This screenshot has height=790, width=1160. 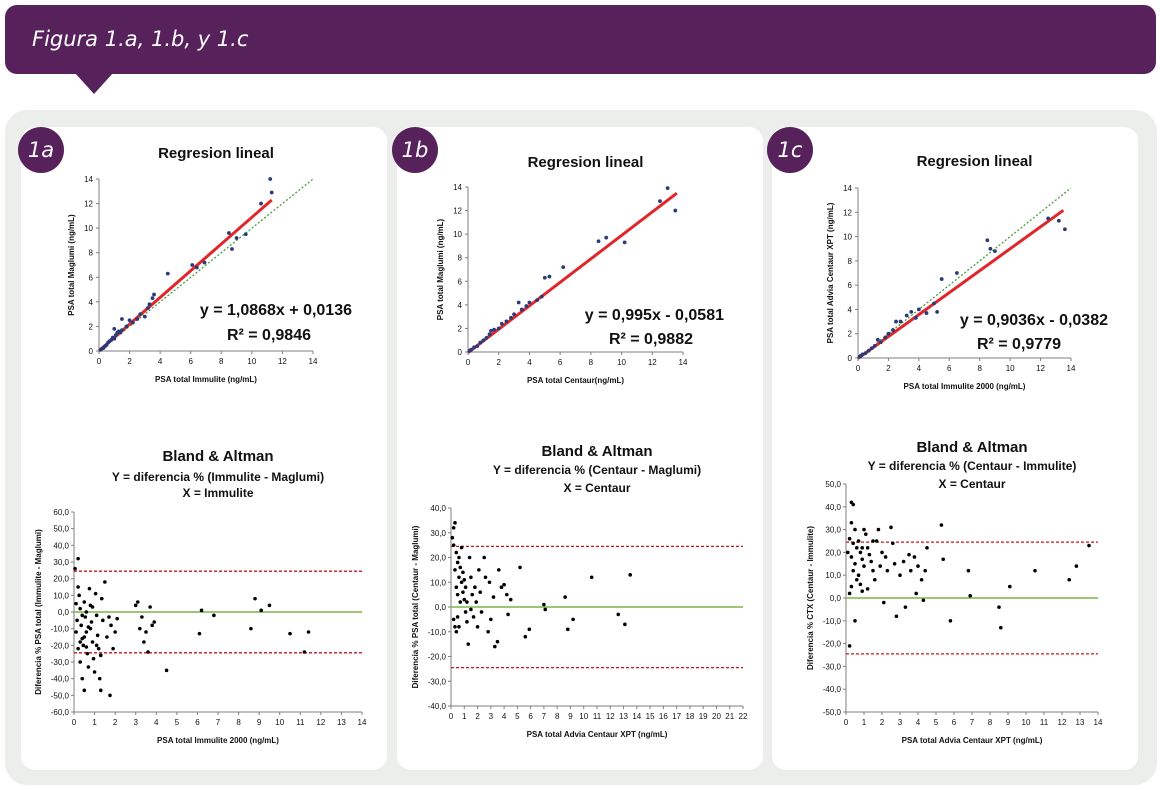 I want to click on 1b-bland-altman-y-tick-label: 30,0, so click(x=438, y=533).